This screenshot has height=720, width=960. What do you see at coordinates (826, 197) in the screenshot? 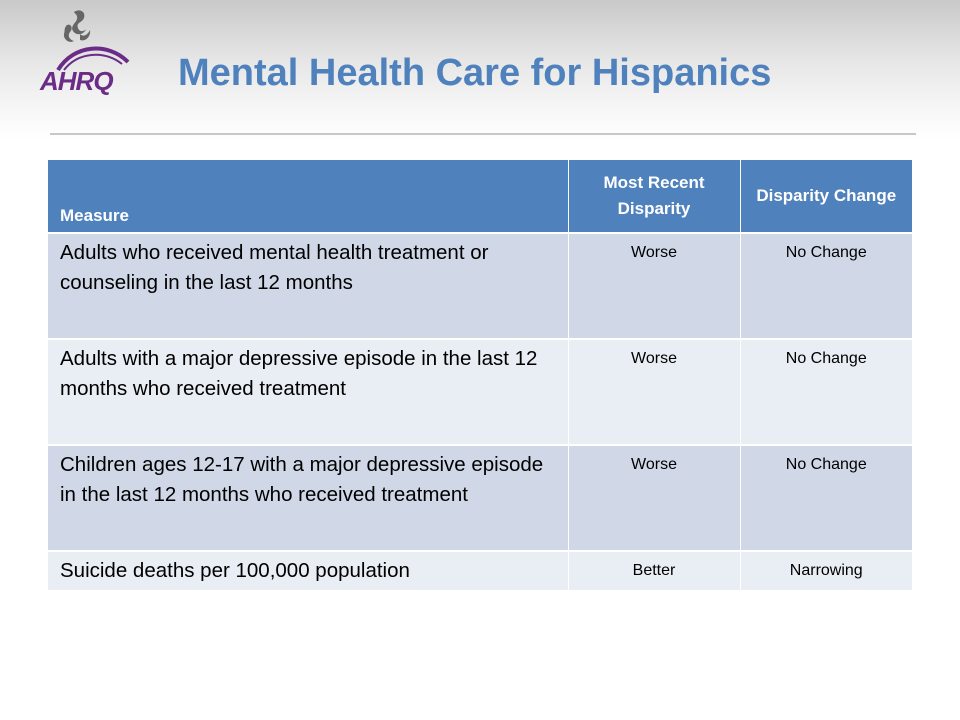
I see `column-header-disparity-change: Disparity Change` at bounding box center [826, 197].